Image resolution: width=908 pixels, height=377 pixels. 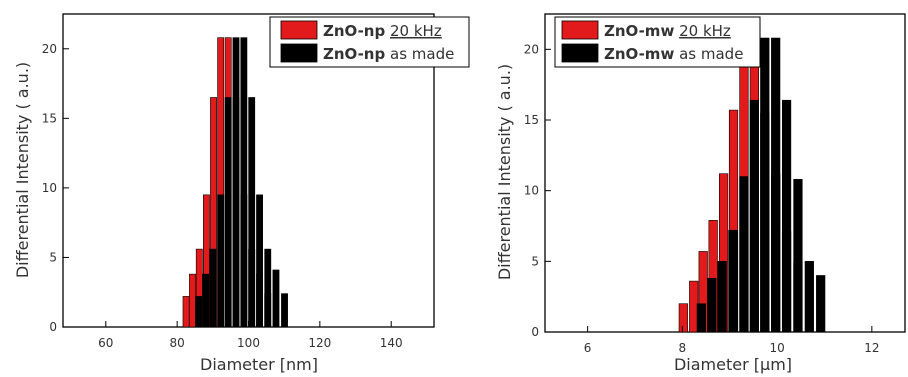 What do you see at coordinates (369, 42) in the screenshot?
I see `legend: ZnO-np 20 kHz ZnO-np as made` at bounding box center [369, 42].